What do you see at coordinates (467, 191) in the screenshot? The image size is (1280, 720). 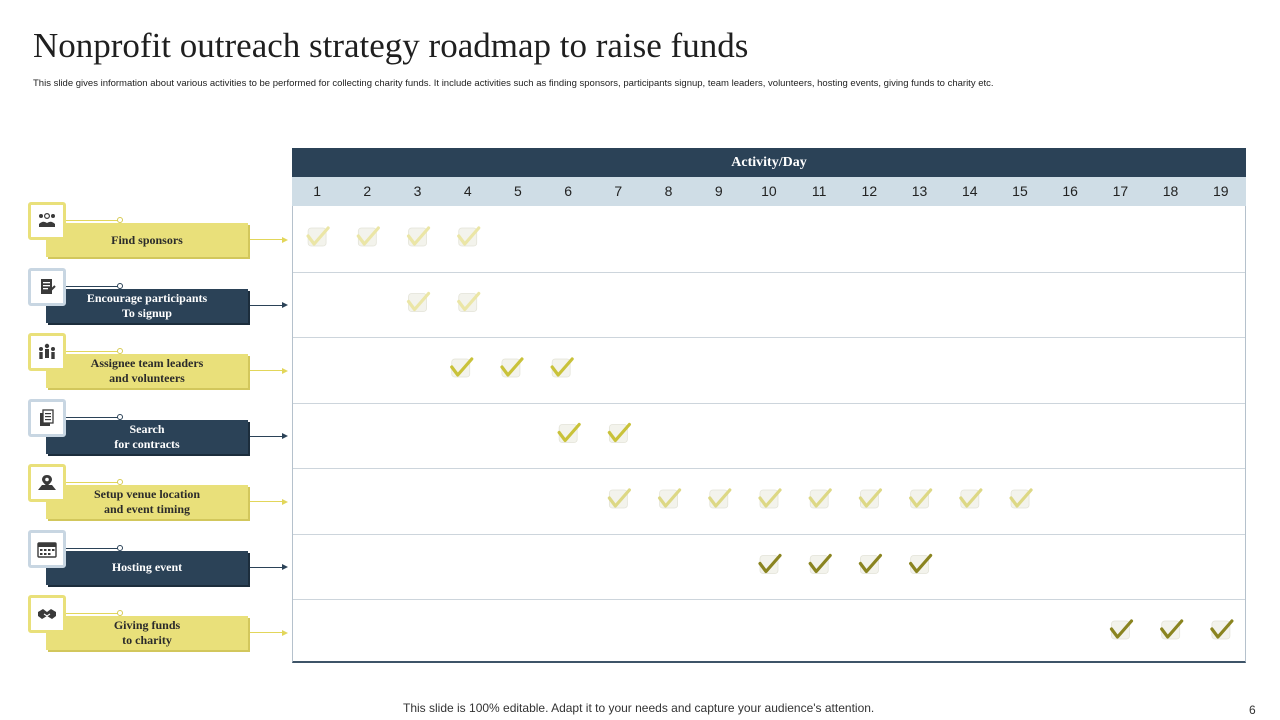 I see `day-header-4: 4` at bounding box center [467, 191].